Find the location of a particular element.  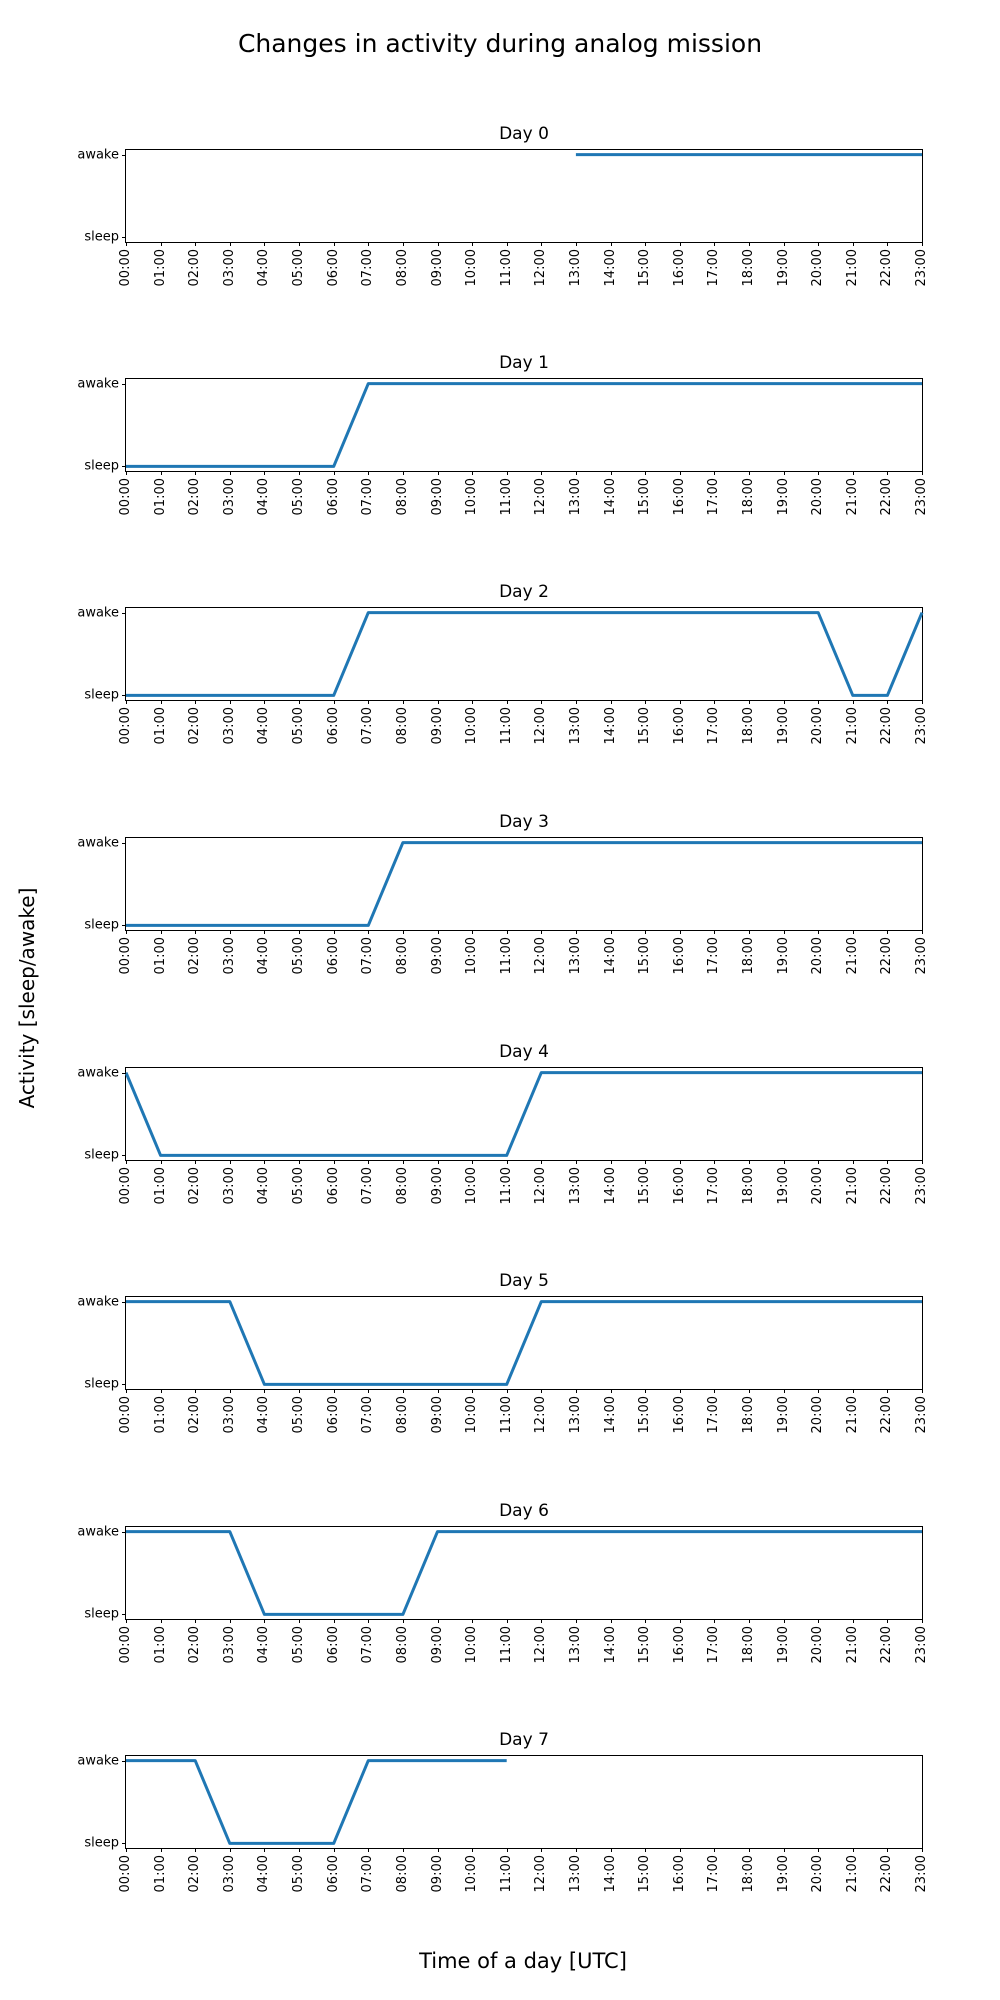

x-tick-label: 09:00 is located at coordinates (437, 1186).